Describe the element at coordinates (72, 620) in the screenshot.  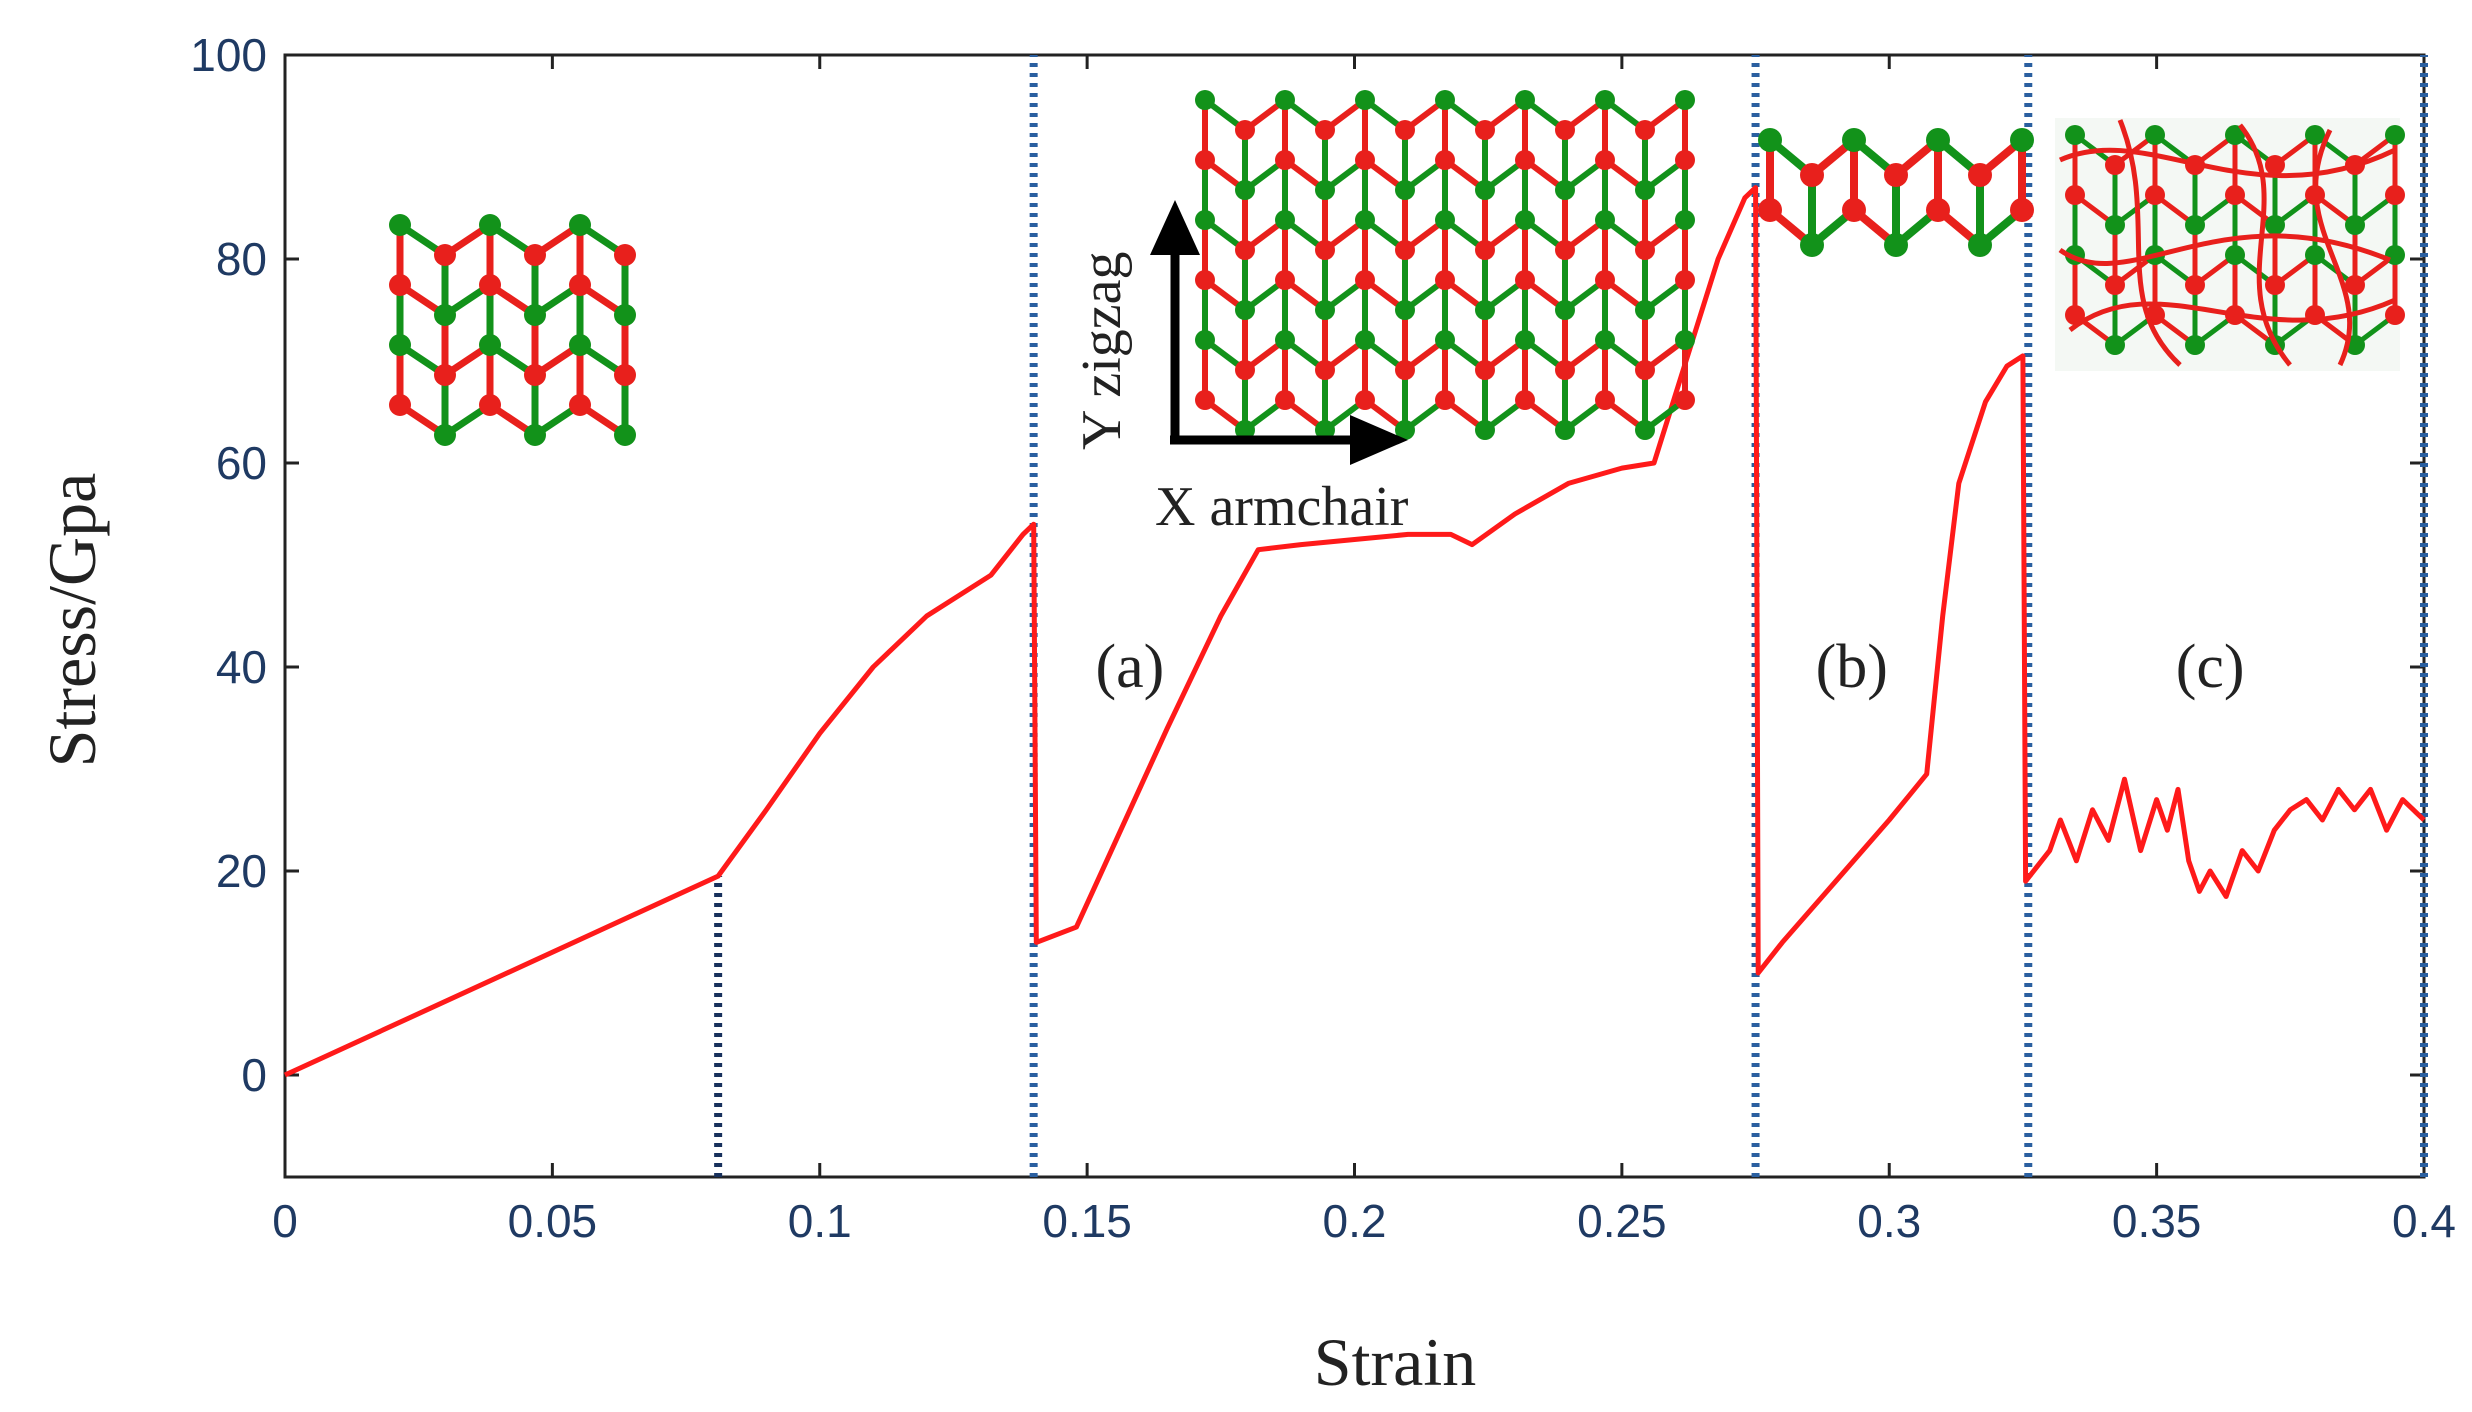
I see `y-axis-title: Stress/Gpa` at that location.